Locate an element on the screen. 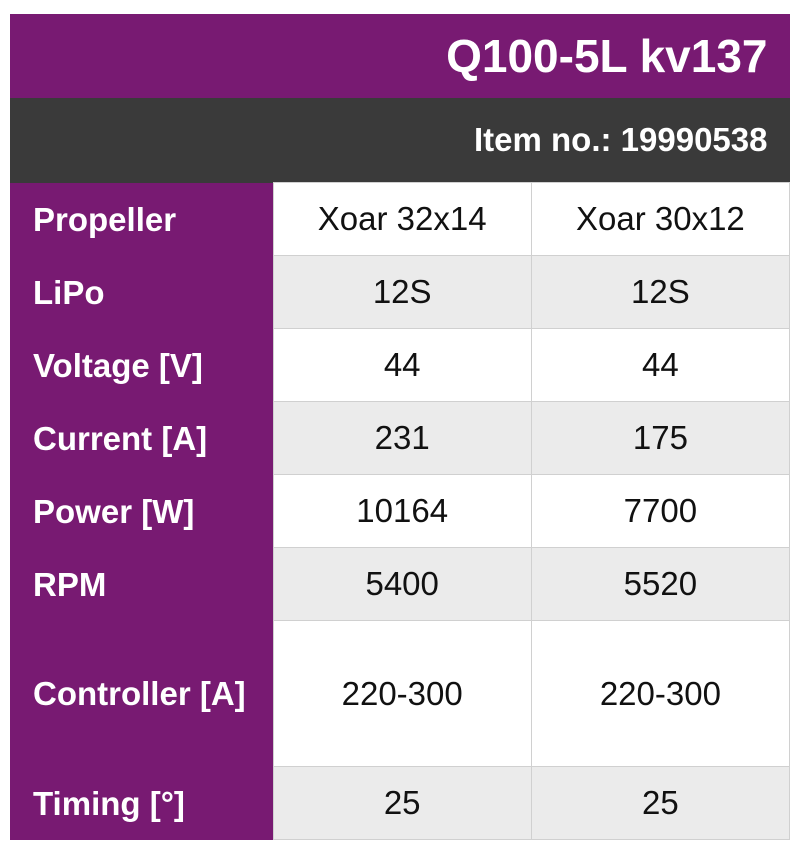 This screenshot has height=849, width=800. item-number: Item no.: 19990538 is located at coordinates (400, 140).